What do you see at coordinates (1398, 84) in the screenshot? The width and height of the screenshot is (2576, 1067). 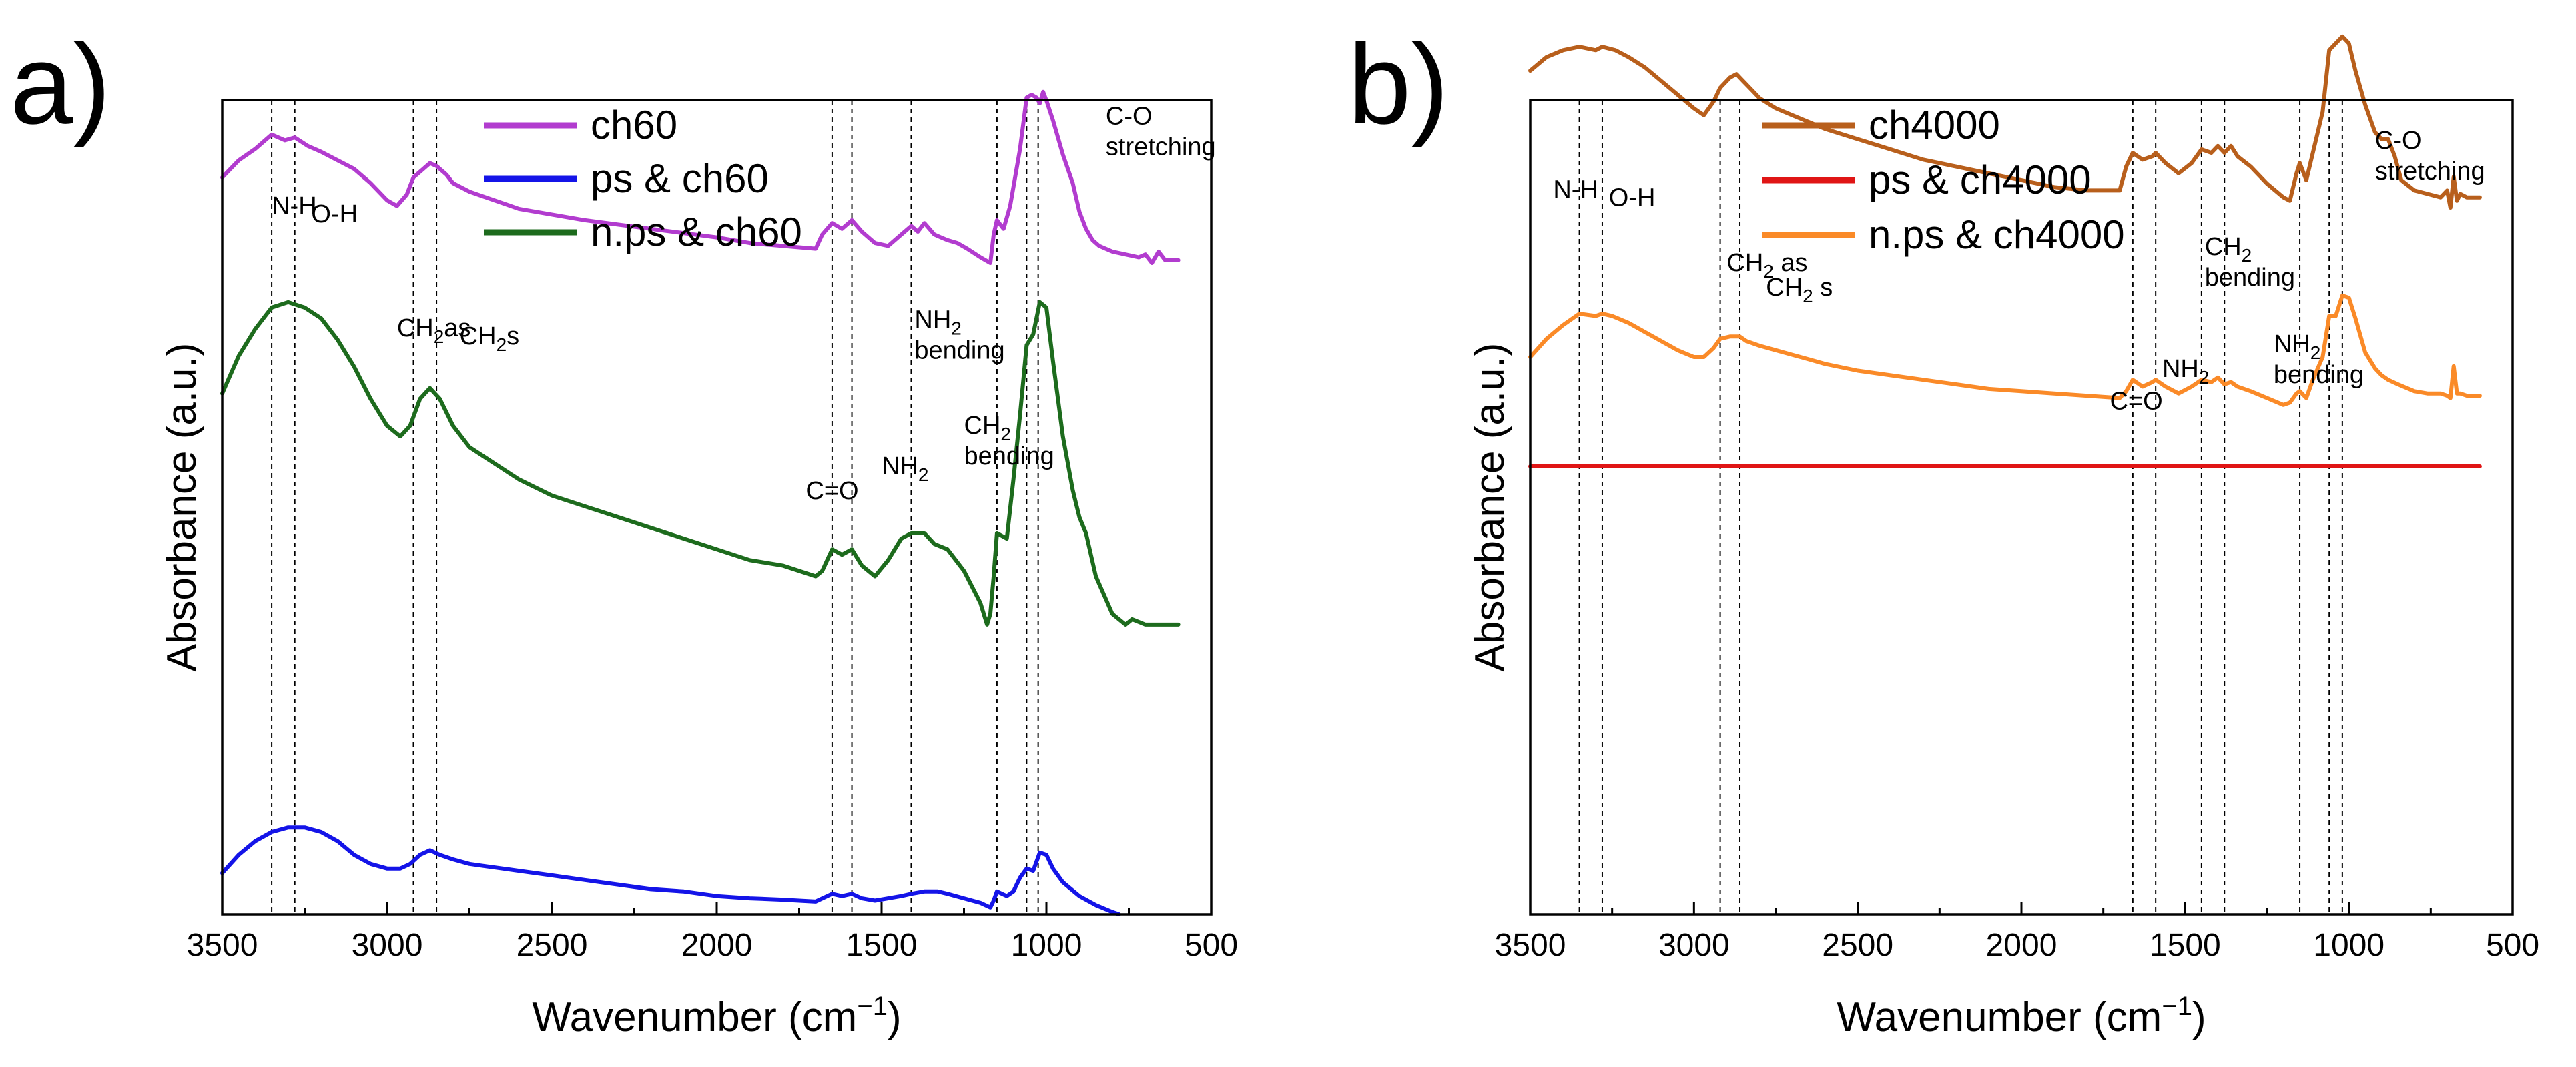 I see `panel-label: b)` at bounding box center [1398, 84].